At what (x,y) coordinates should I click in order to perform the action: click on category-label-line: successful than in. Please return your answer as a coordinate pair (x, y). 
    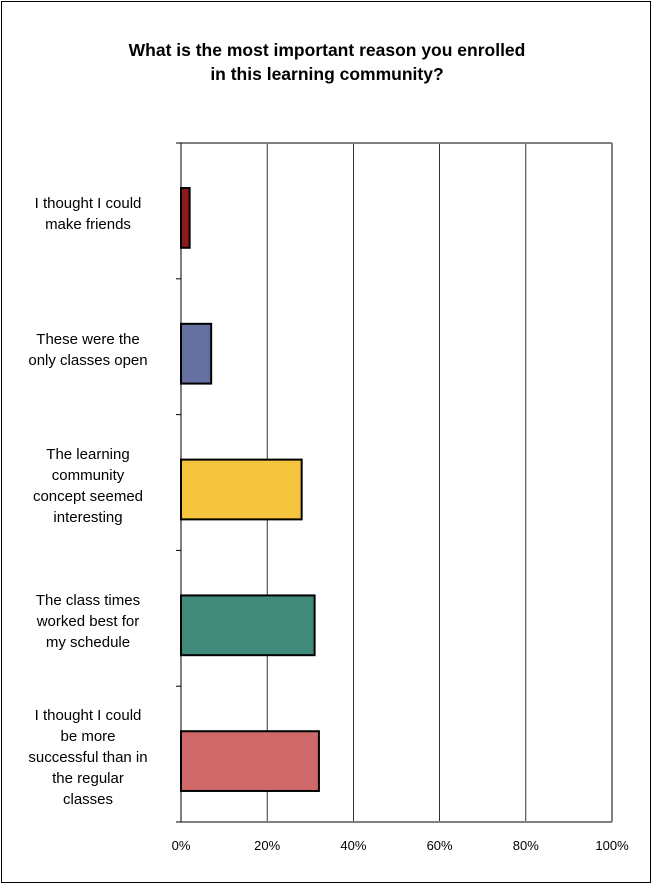
    Looking at the image, I should click on (88, 757).